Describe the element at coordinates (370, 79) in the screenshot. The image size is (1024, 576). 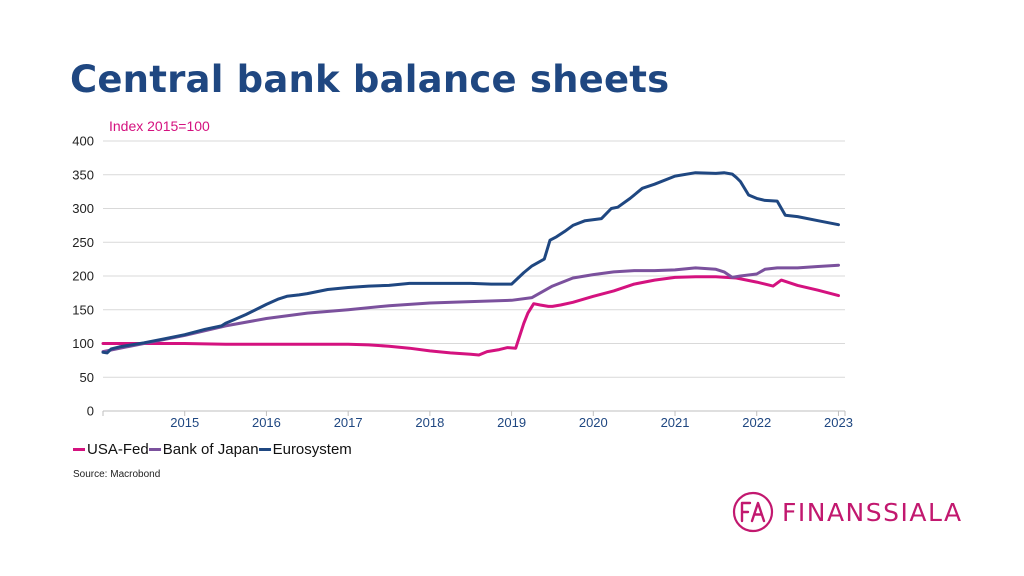
I see `page-title: Central bank balance sheets` at that location.